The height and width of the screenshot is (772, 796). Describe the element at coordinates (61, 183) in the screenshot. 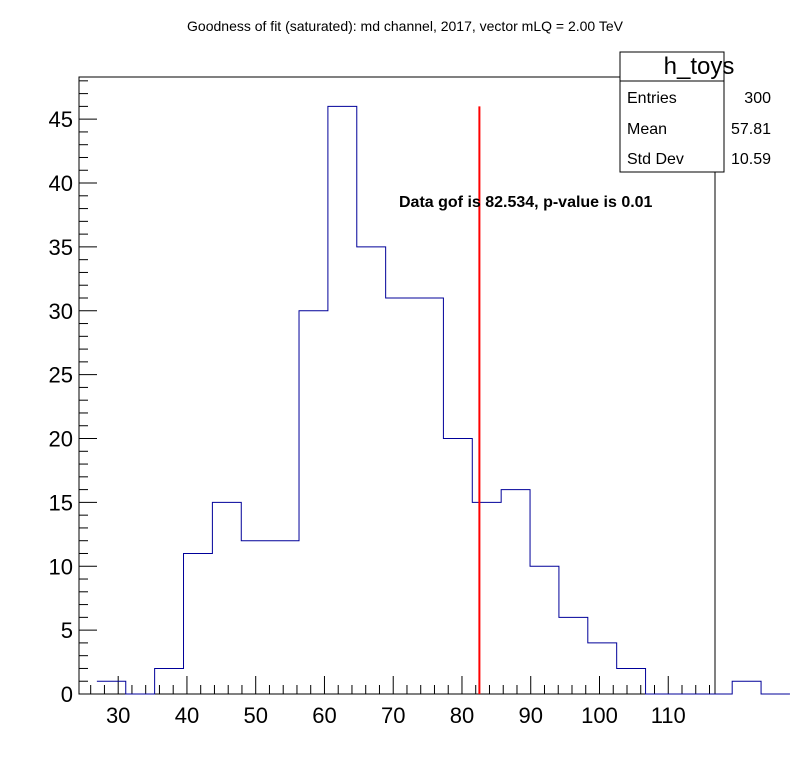

I see `y-tick-label: 40` at that location.